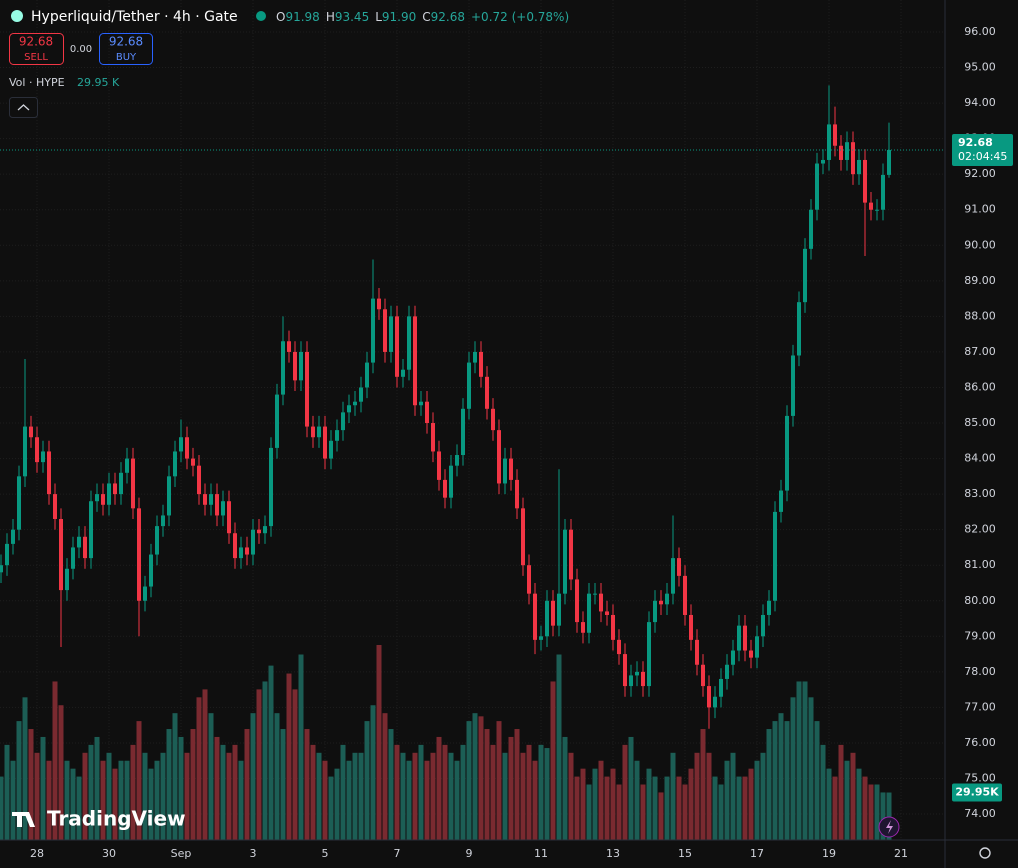 The width and height of the screenshot is (1018, 868). Describe the element at coordinates (23, 107) in the screenshot. I see `collapse-button` at that location.